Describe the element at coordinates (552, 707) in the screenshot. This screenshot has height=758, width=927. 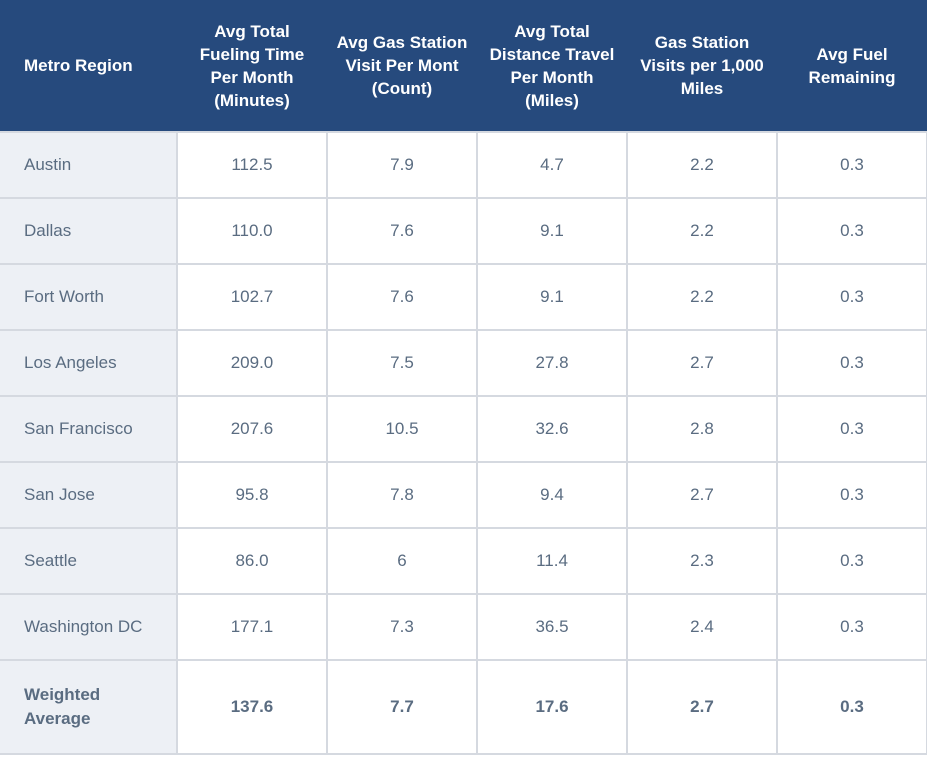
I see `value-cell: 17.6` at that location.